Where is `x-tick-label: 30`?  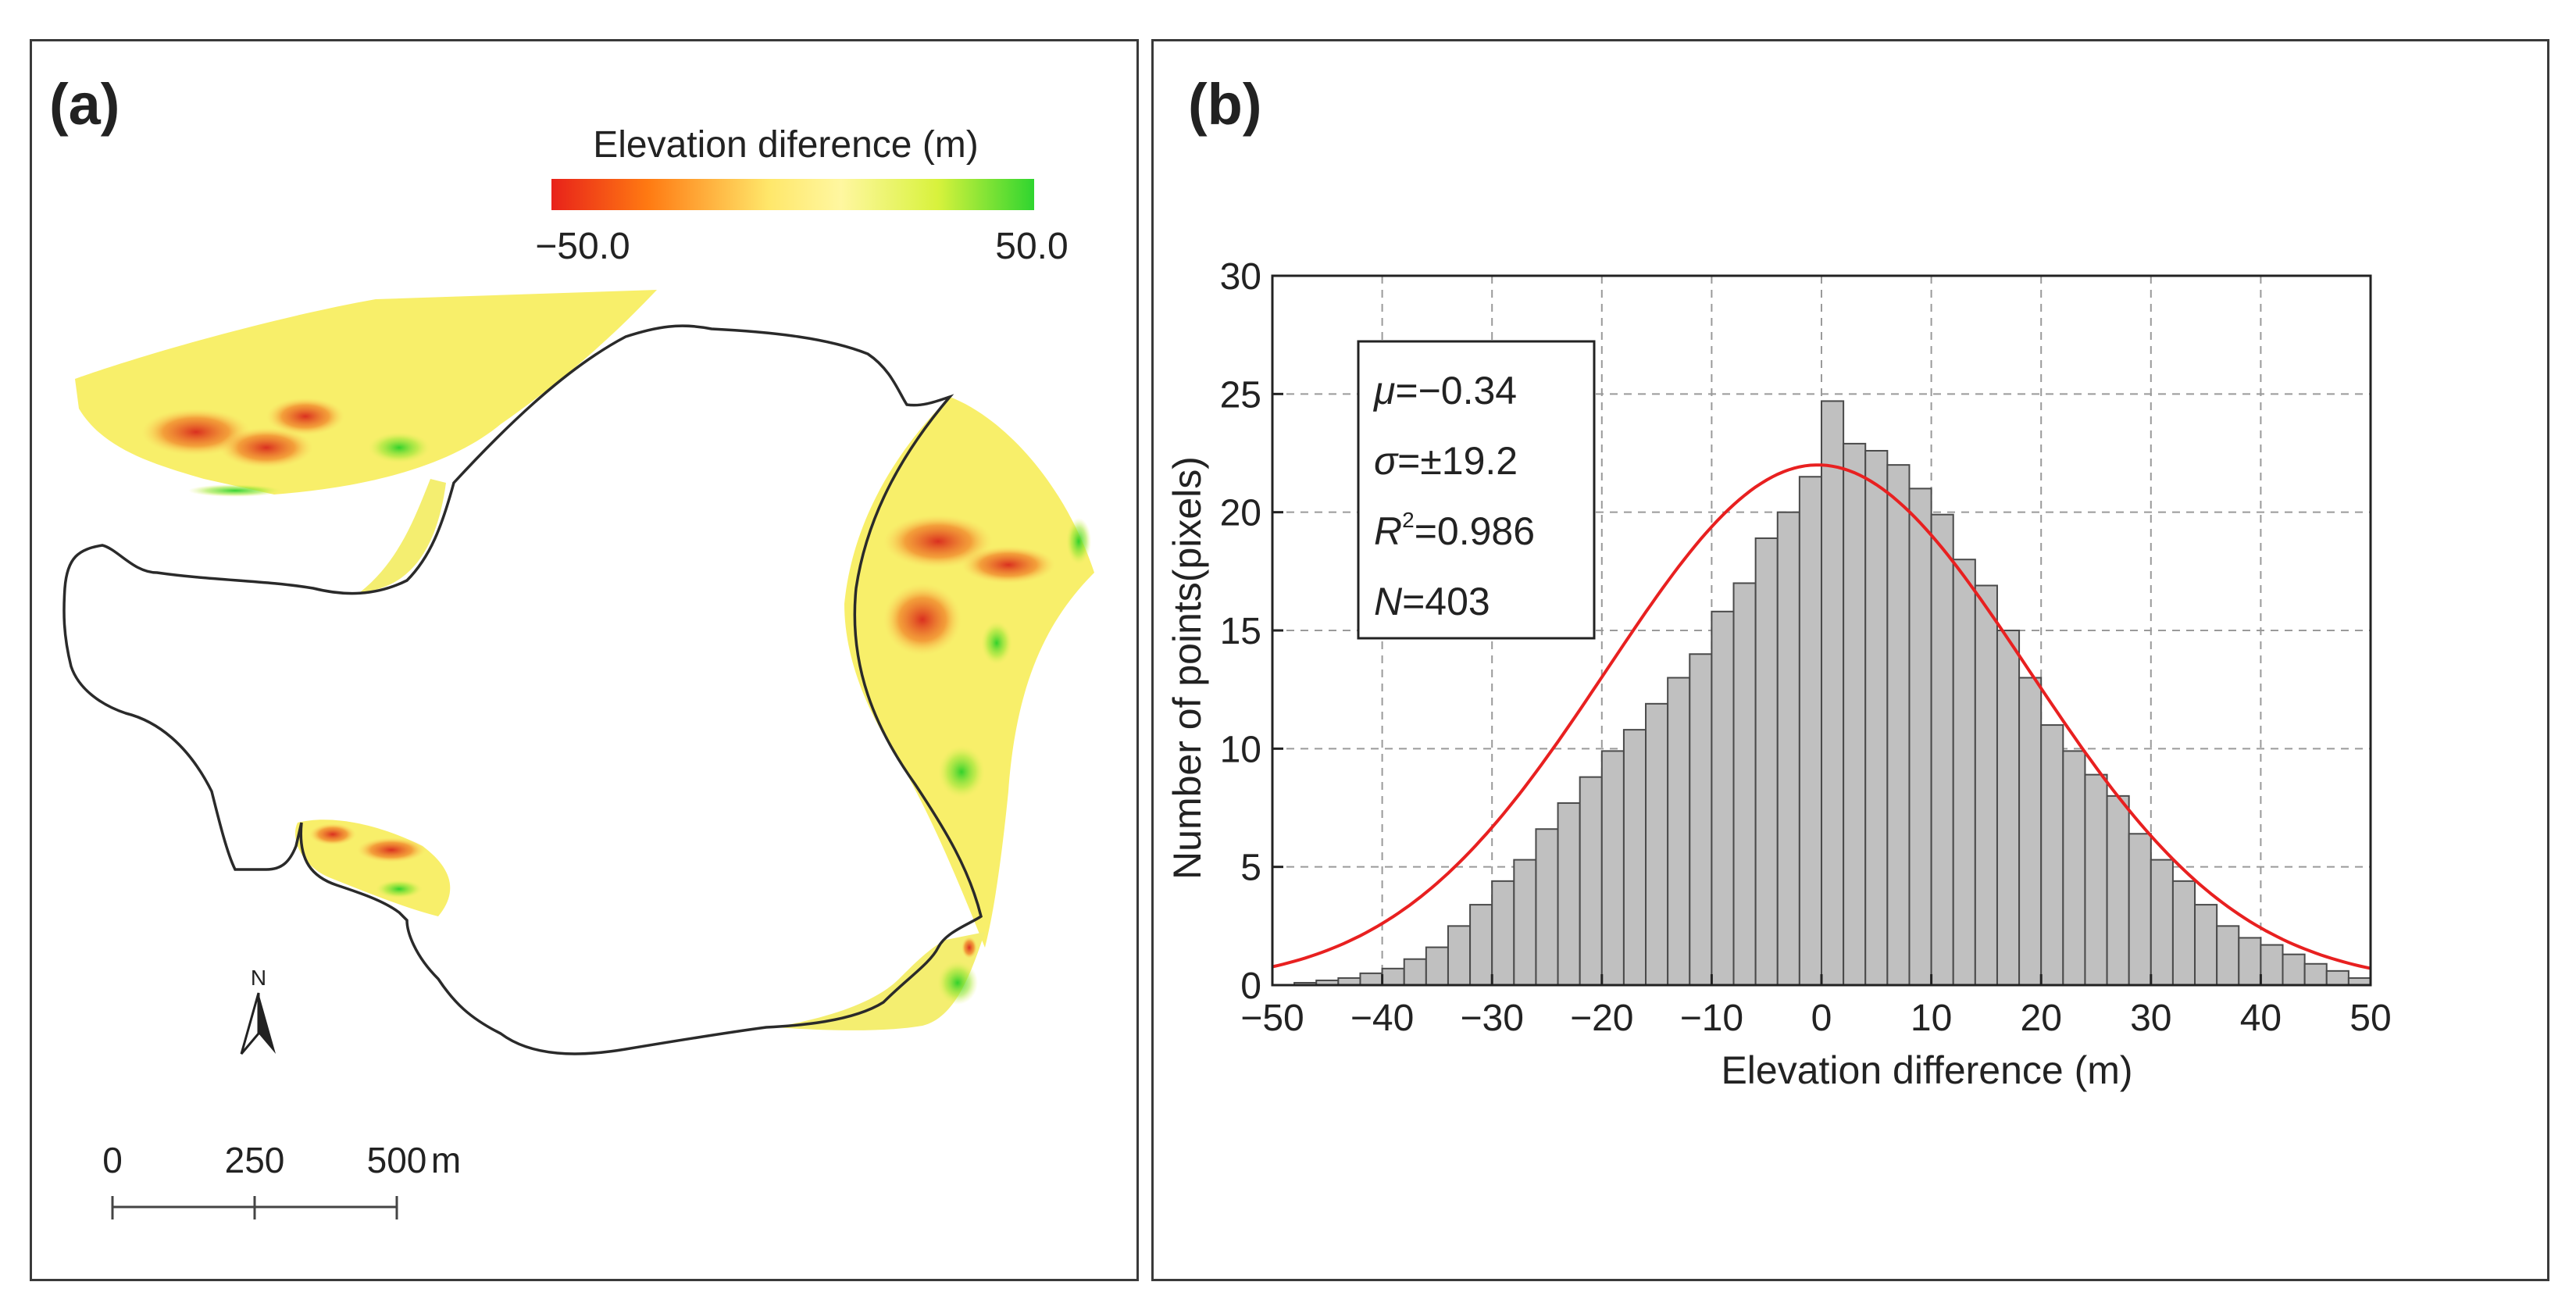
x-tick-label: 30 is located at coordinates (2150, 1018).